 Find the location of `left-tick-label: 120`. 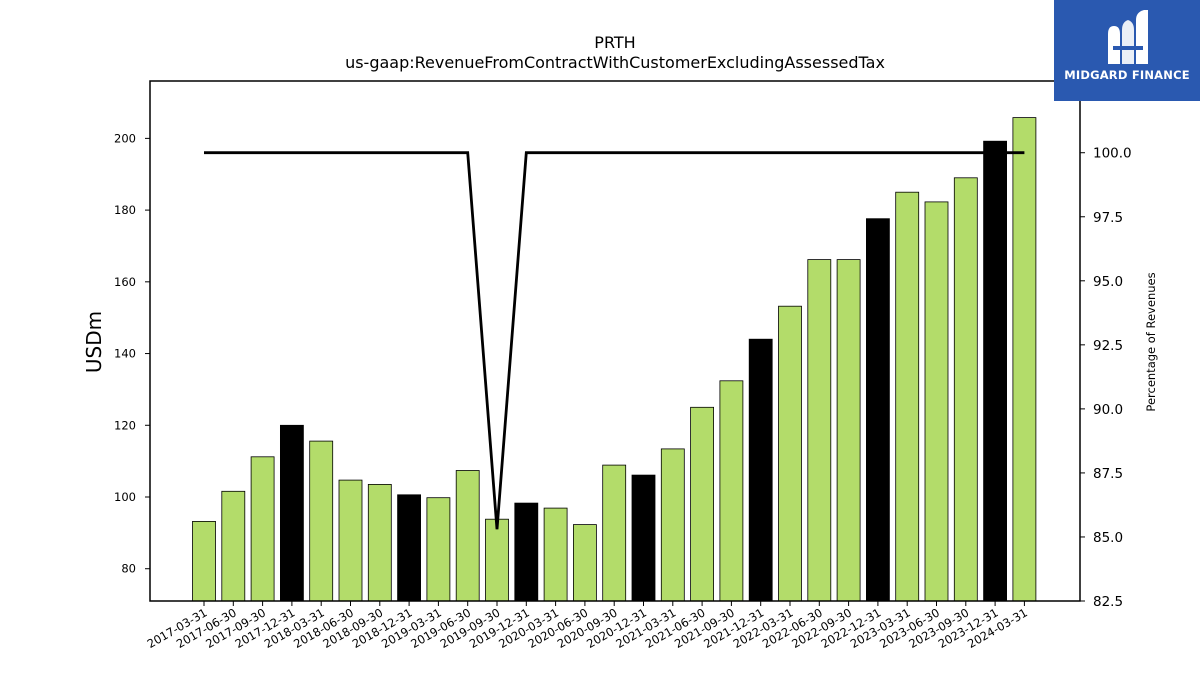

left-tick-label: 120 is located at coordinates (125, 425).